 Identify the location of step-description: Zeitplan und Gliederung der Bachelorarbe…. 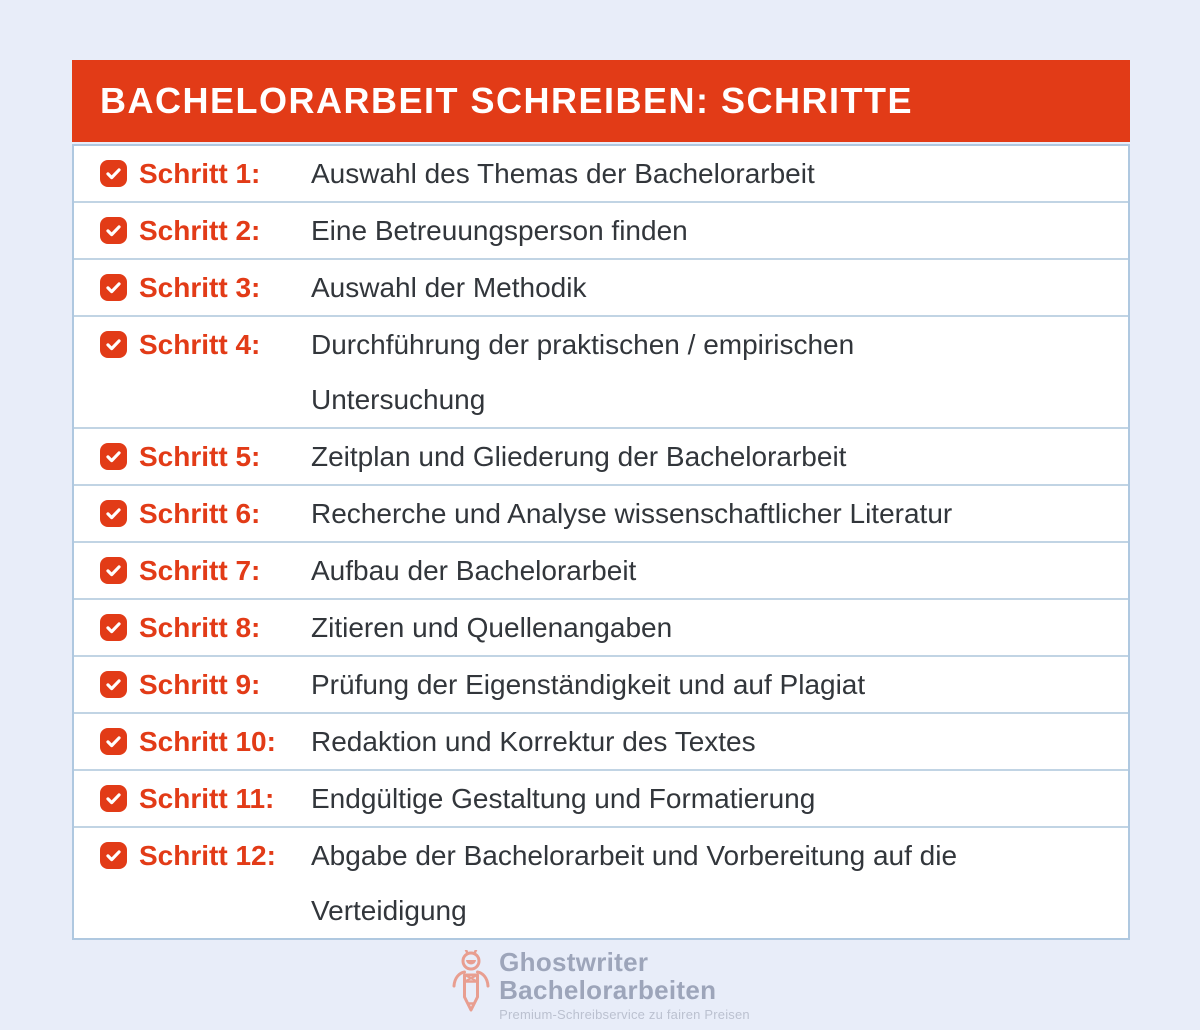
(579, 456).